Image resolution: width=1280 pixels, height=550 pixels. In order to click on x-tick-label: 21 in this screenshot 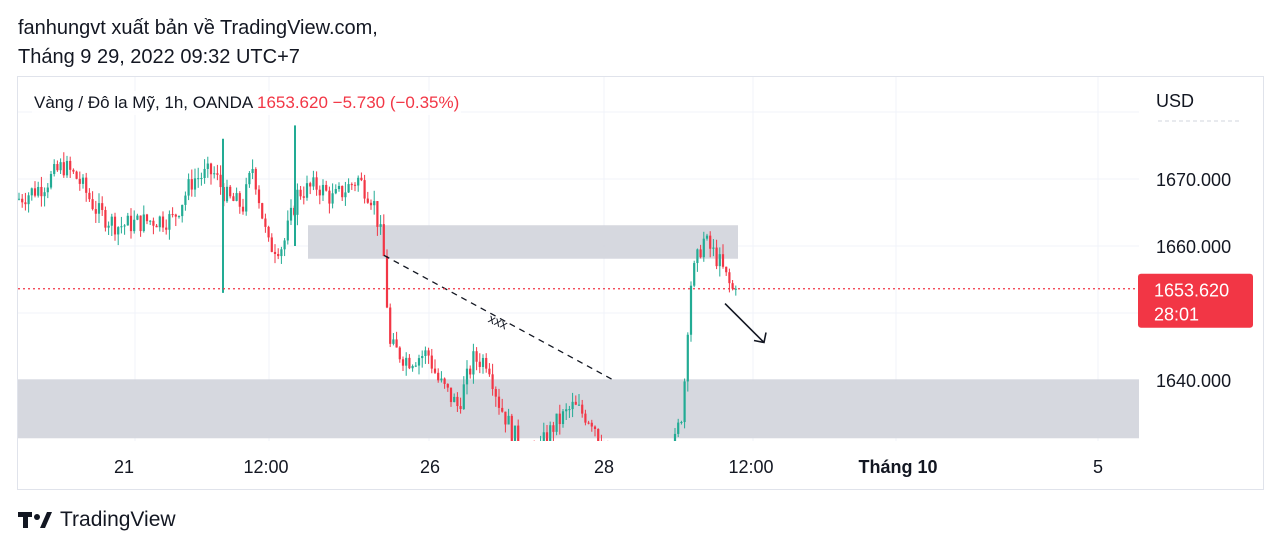, I will do `click(124, 467)`.